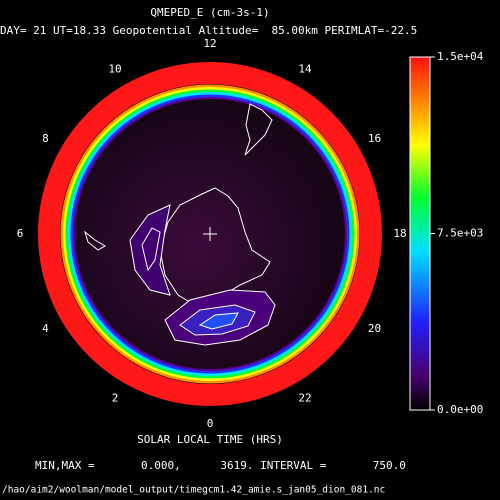  What do you see at coordinates (374, 328) in the screenshot?
I see `local-time-label: 20` at bounding box center [374, 328].